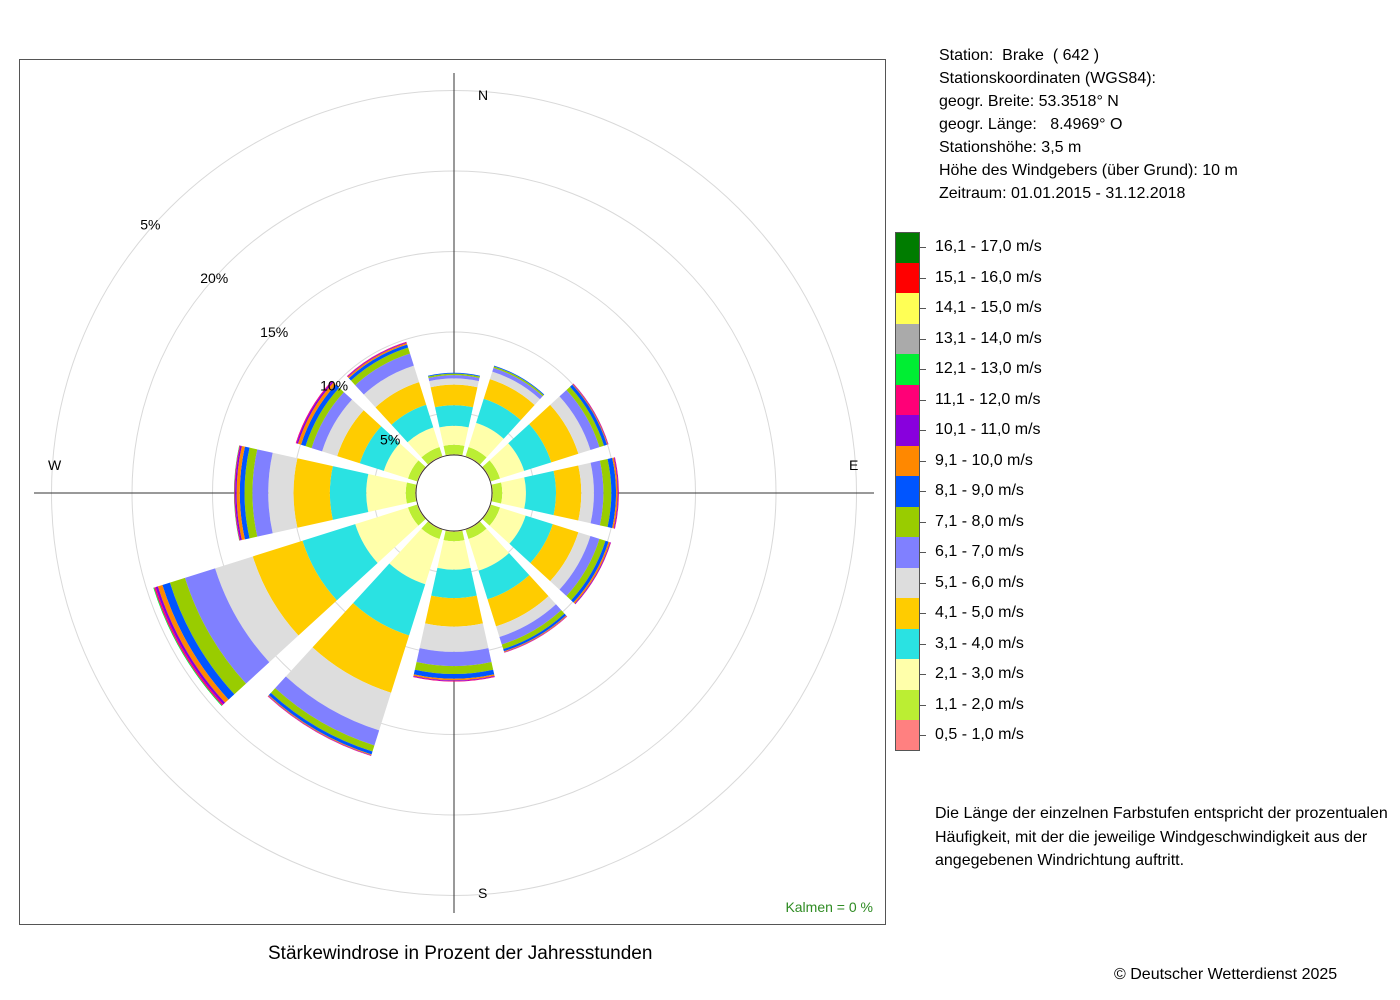  Describe the element at coordinates (979, 704) in the screenshot. I see `legend-label: 1,1 - 2,0 m/s` at that location.